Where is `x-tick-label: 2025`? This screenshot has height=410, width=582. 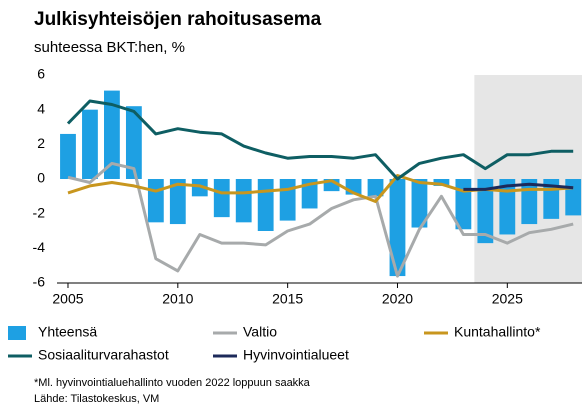
x-tick-label: 2025 is located at coordinates (507, 299).